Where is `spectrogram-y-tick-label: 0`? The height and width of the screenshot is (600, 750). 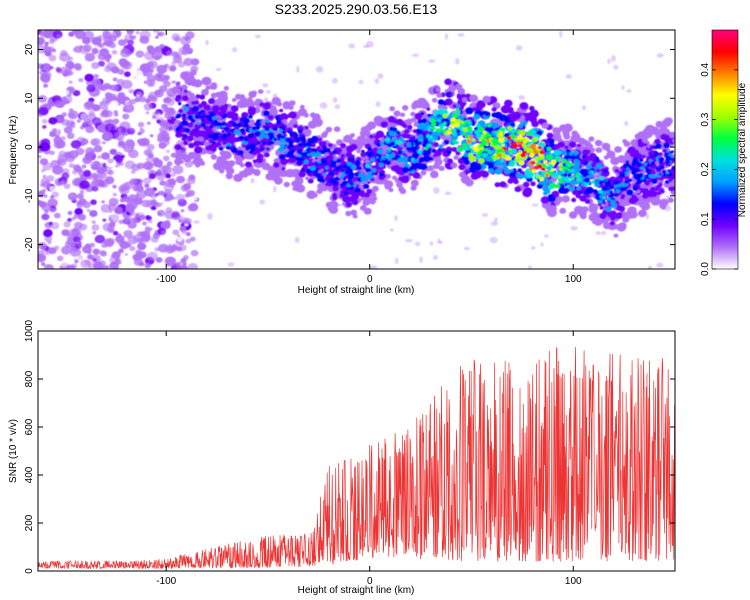 spectrogram-y-tick-label: 0 is located at coordinates (29, 147).